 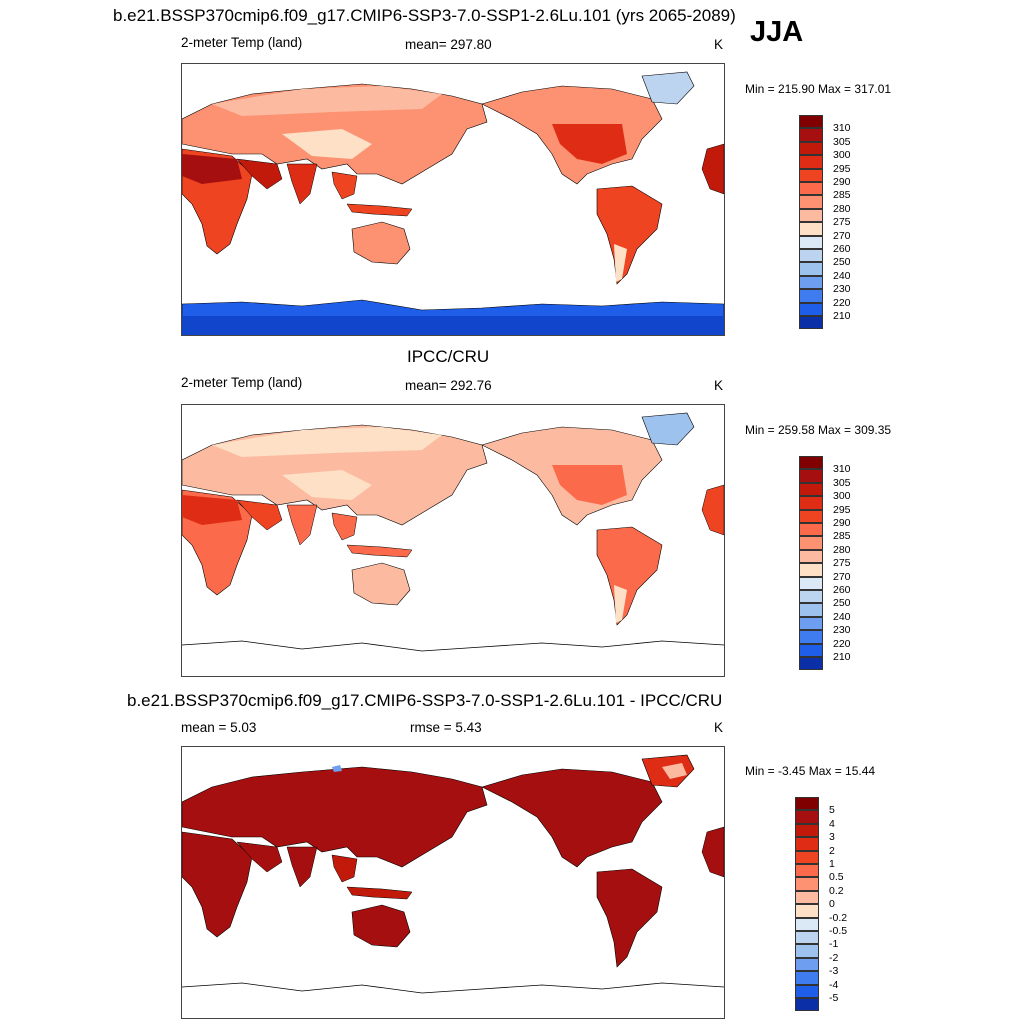 What do you see at coordinates (217, 884) in the screenshot?
I see `africa-region` at bounding box center [217, 884].